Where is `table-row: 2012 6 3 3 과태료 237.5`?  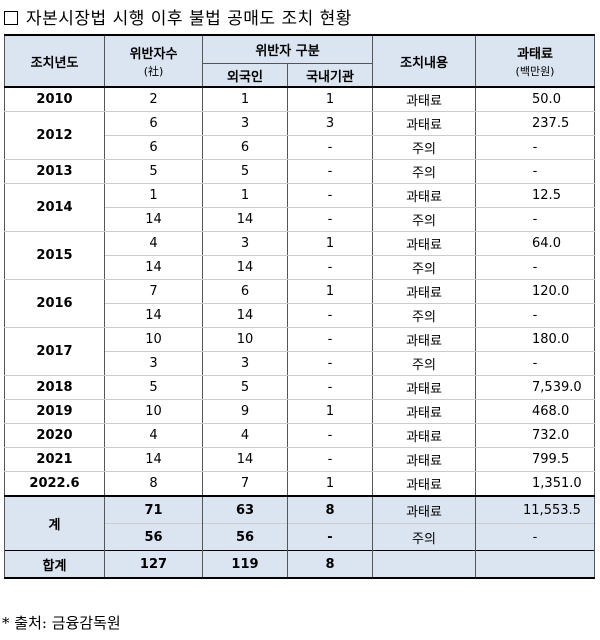 table-row: 2012 6 3 3 과태료 237.5 is located at coordinates (300, 135).